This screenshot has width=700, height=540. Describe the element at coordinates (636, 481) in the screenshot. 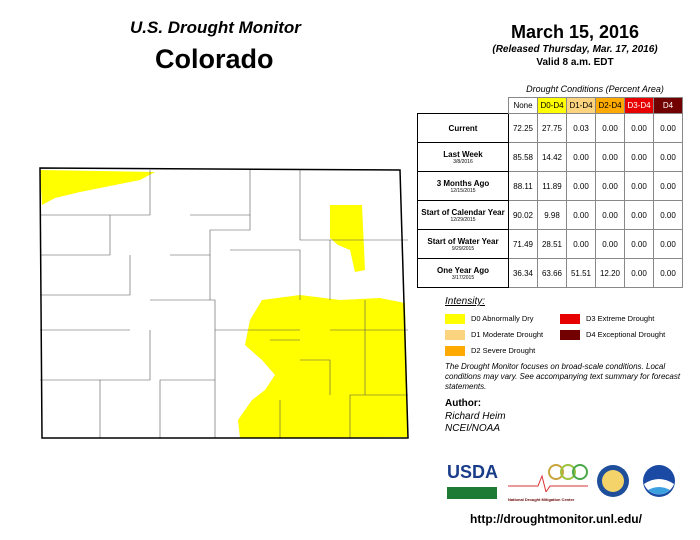

I see `agency-seals` at that location.